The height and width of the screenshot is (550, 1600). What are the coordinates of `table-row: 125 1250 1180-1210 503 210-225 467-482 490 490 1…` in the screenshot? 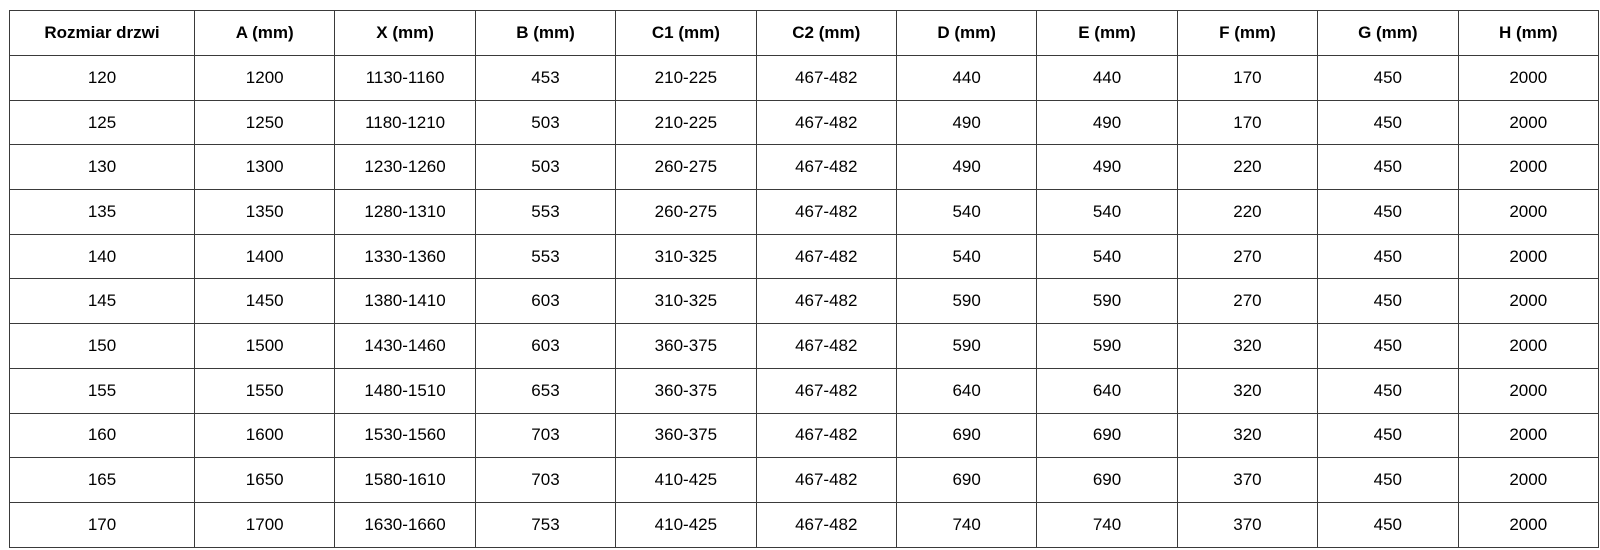 It's located at (804, 122).